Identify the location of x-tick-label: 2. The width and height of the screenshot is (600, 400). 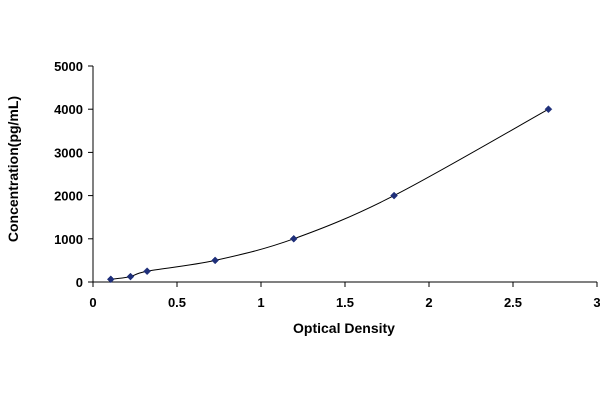
(428, 302).